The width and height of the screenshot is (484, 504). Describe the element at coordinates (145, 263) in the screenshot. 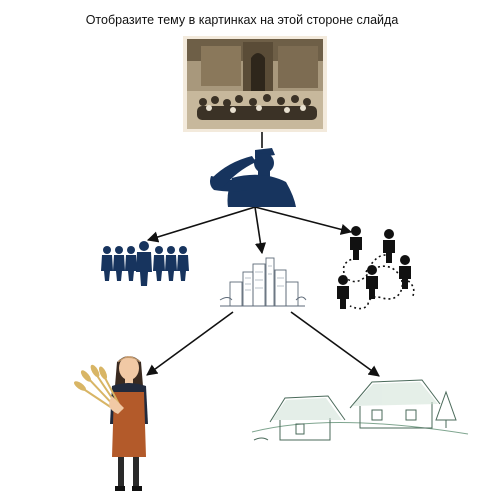

I see `soldiers-row-icon` at that location.